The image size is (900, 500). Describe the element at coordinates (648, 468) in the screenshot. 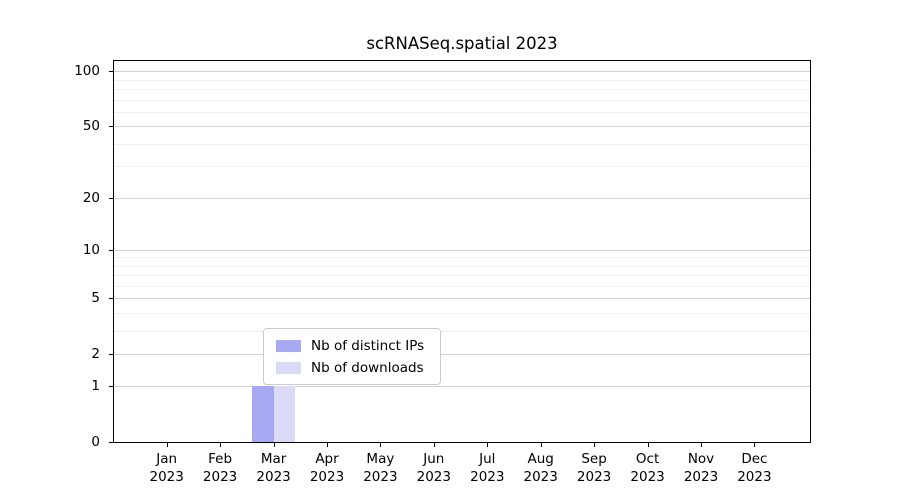

I see `x-tick-label: Oct 2023` at that location.